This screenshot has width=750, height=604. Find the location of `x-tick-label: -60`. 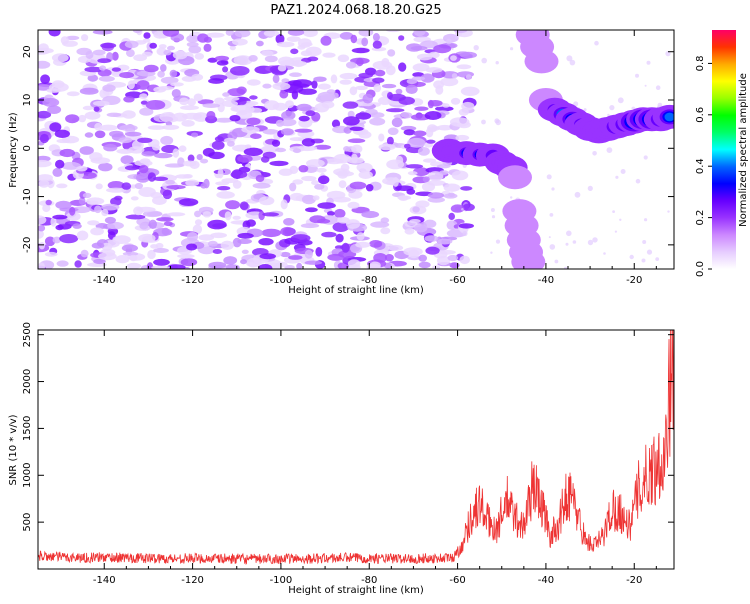

x-tick-label: -60 is located at coordinates (457, 280).